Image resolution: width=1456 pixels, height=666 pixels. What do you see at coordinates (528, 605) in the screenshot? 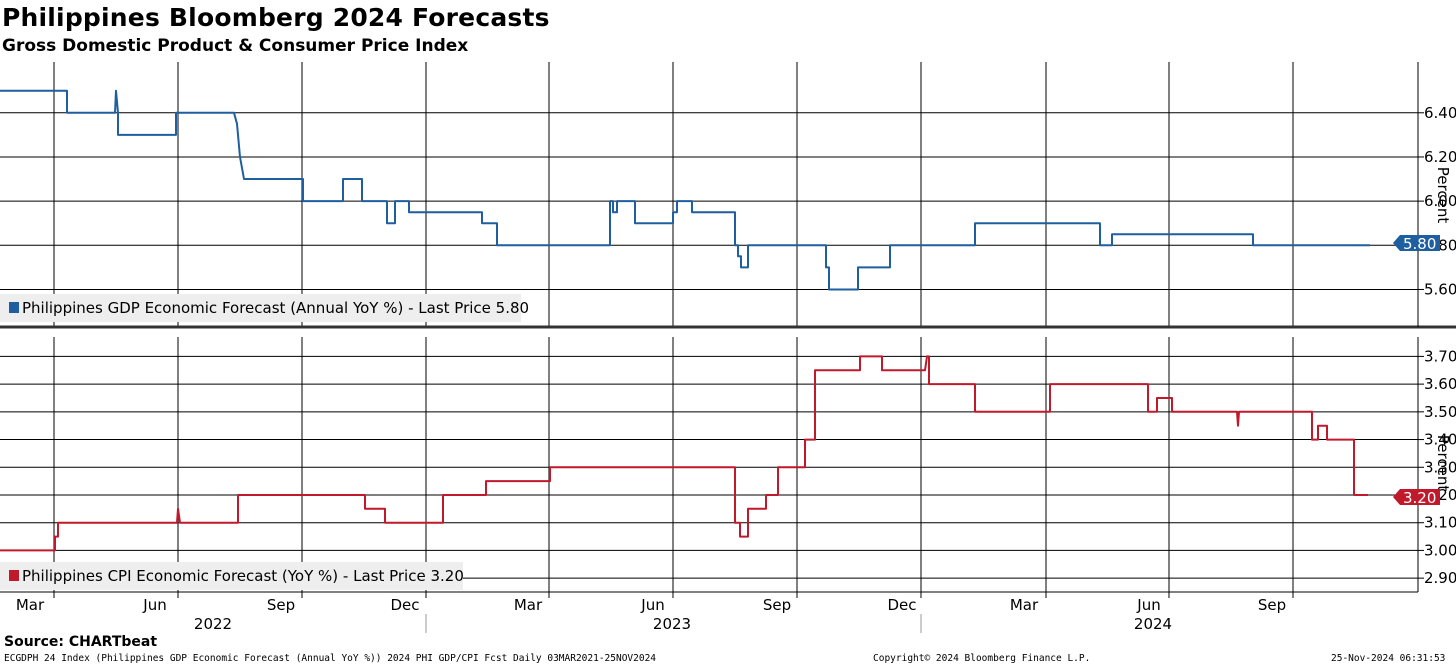
I see `x-month-label-4: Mar` at bounding box center [528, 605].